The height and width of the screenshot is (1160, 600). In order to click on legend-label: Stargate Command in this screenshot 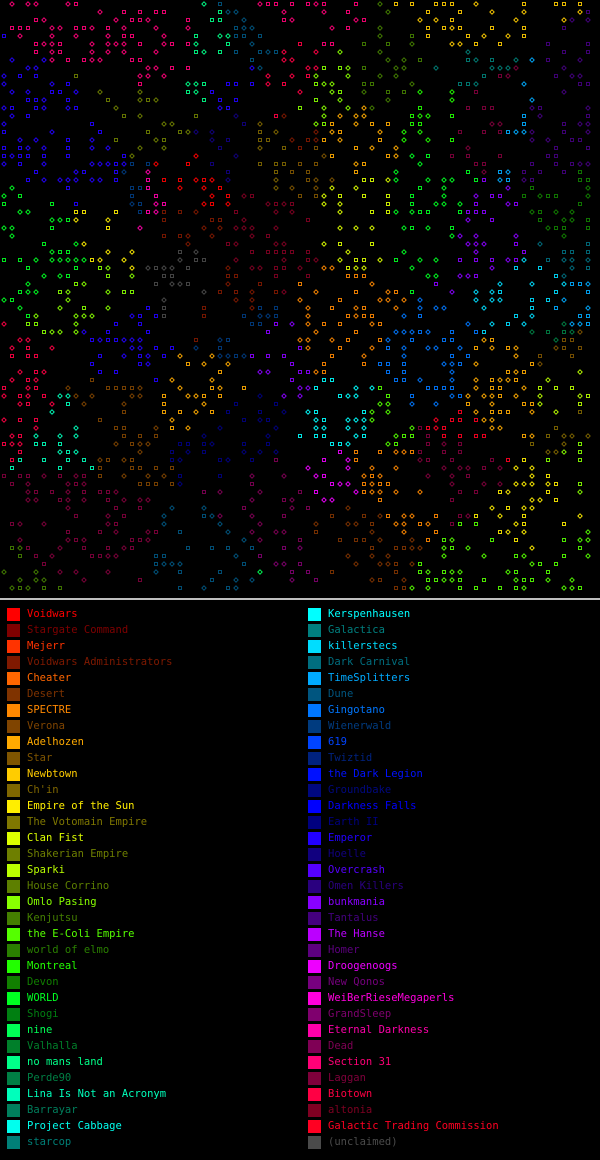, I will do `click(77, 630)`.